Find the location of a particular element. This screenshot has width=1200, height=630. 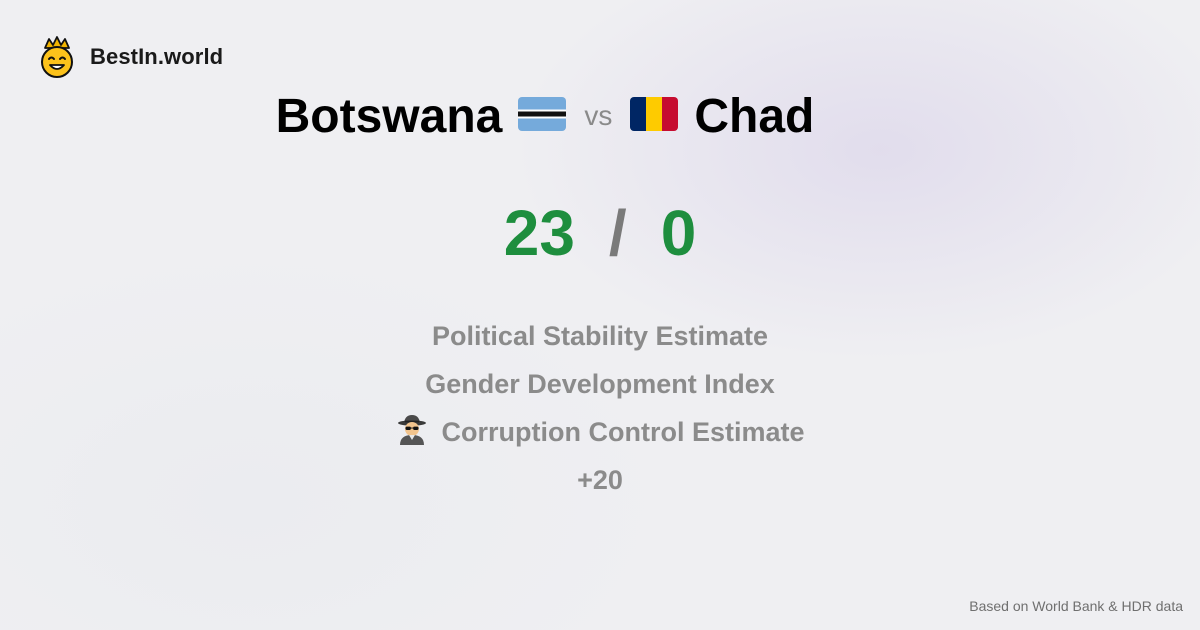

metric-item: Political Stability Estimate is located at coordinates (600, 336).